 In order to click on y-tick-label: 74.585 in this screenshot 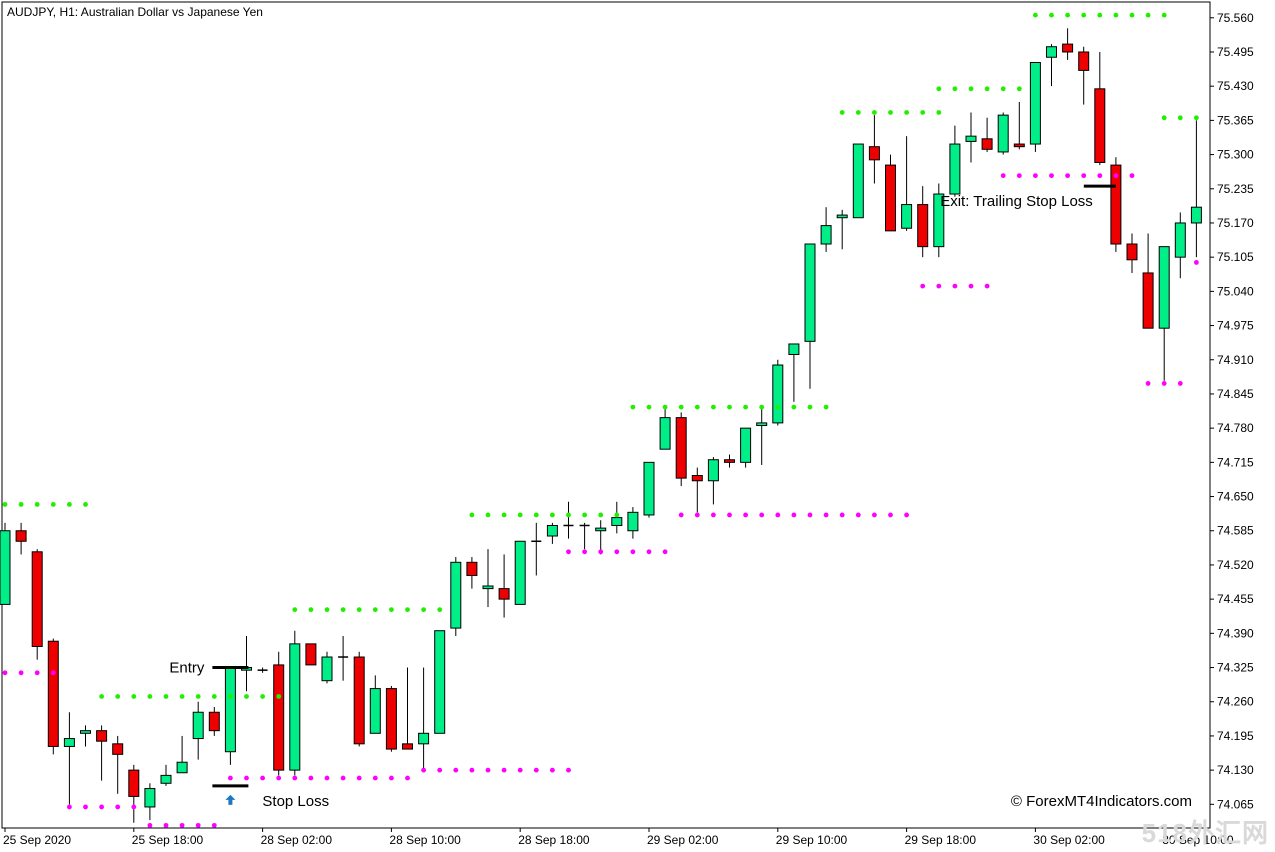, I will do `click(1235, 531)`.